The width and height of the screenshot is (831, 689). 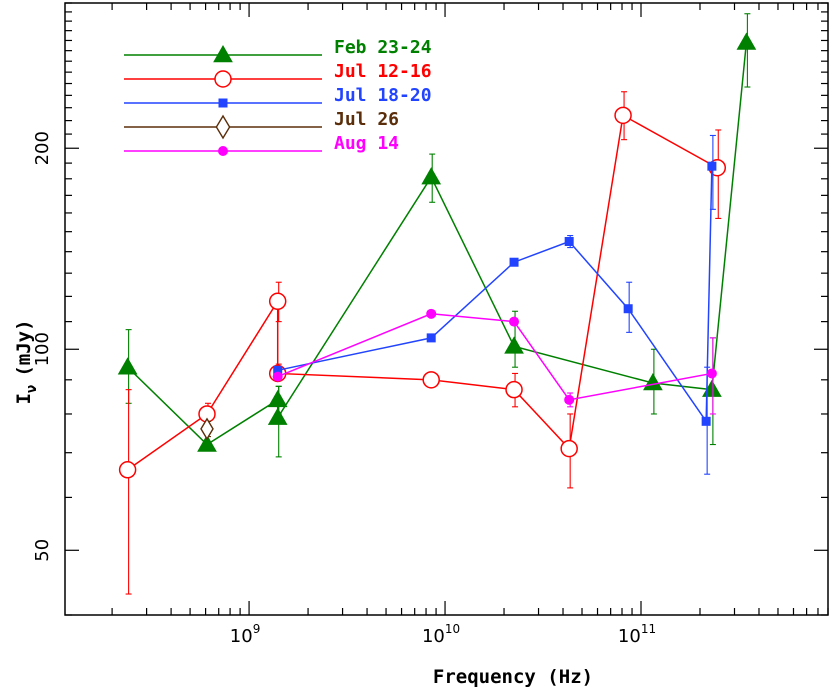 I want to click on x-tick-label: 1010, so click(x=441, y=634).